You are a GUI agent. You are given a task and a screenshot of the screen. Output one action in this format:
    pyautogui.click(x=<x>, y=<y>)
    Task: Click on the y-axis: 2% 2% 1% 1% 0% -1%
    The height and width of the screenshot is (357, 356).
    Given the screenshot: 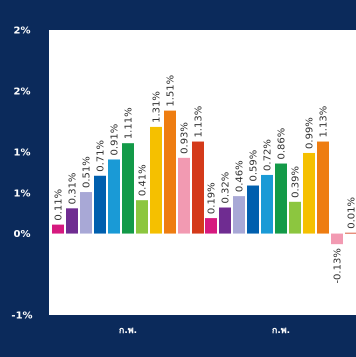 What is the action you would take?
    pyautogui.click(x=21, y=174)
    